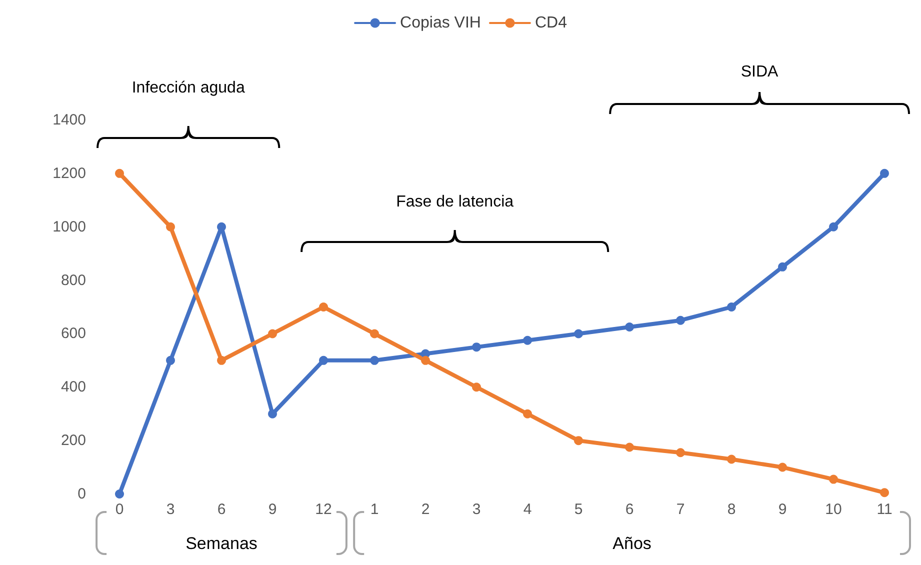 This screenshot has height=565, width=921. I want to click on y-tick-label: 0, so click(82, 494).